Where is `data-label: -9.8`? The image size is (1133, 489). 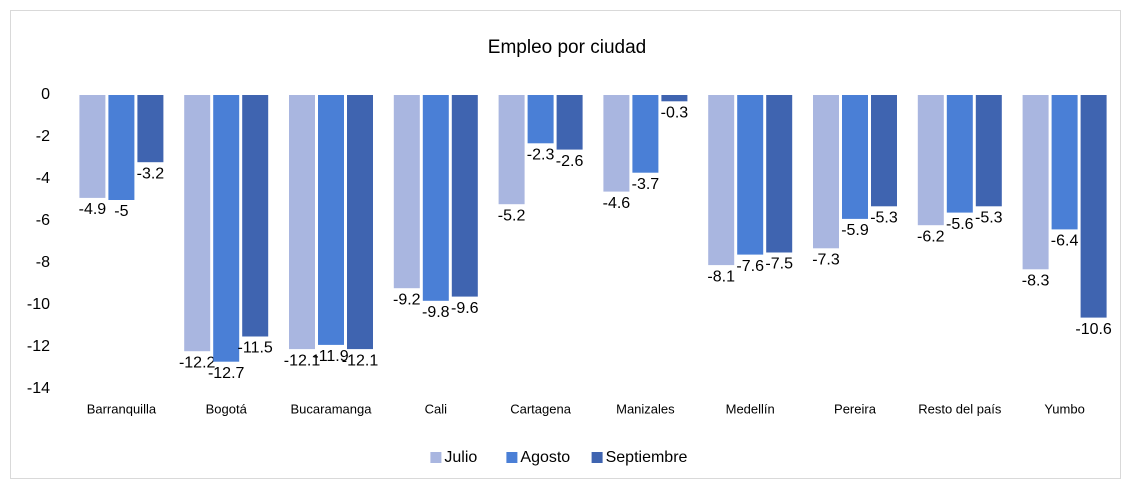 data-label: -9.8 is located at coordinates (436, 312).